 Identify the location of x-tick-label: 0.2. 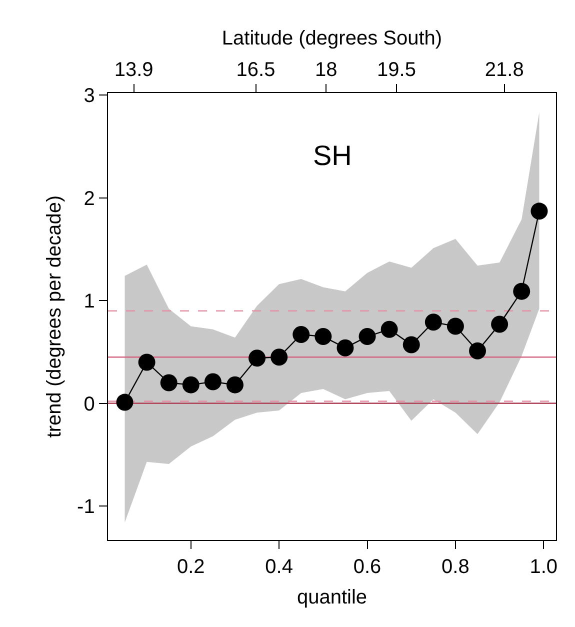
(190, 567).